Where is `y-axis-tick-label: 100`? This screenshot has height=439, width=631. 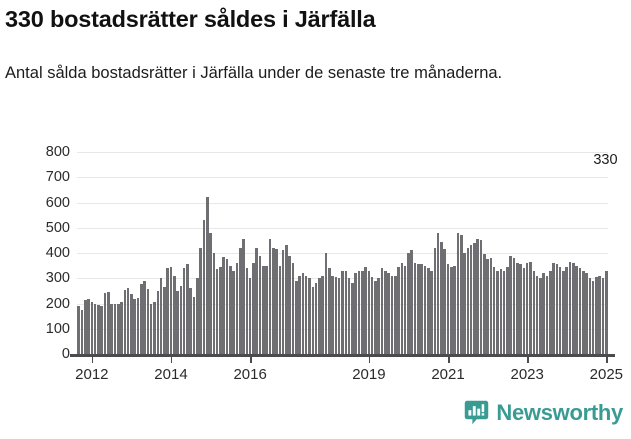
y-axis-tick-label: 100 is located at coordinates (57, 328).